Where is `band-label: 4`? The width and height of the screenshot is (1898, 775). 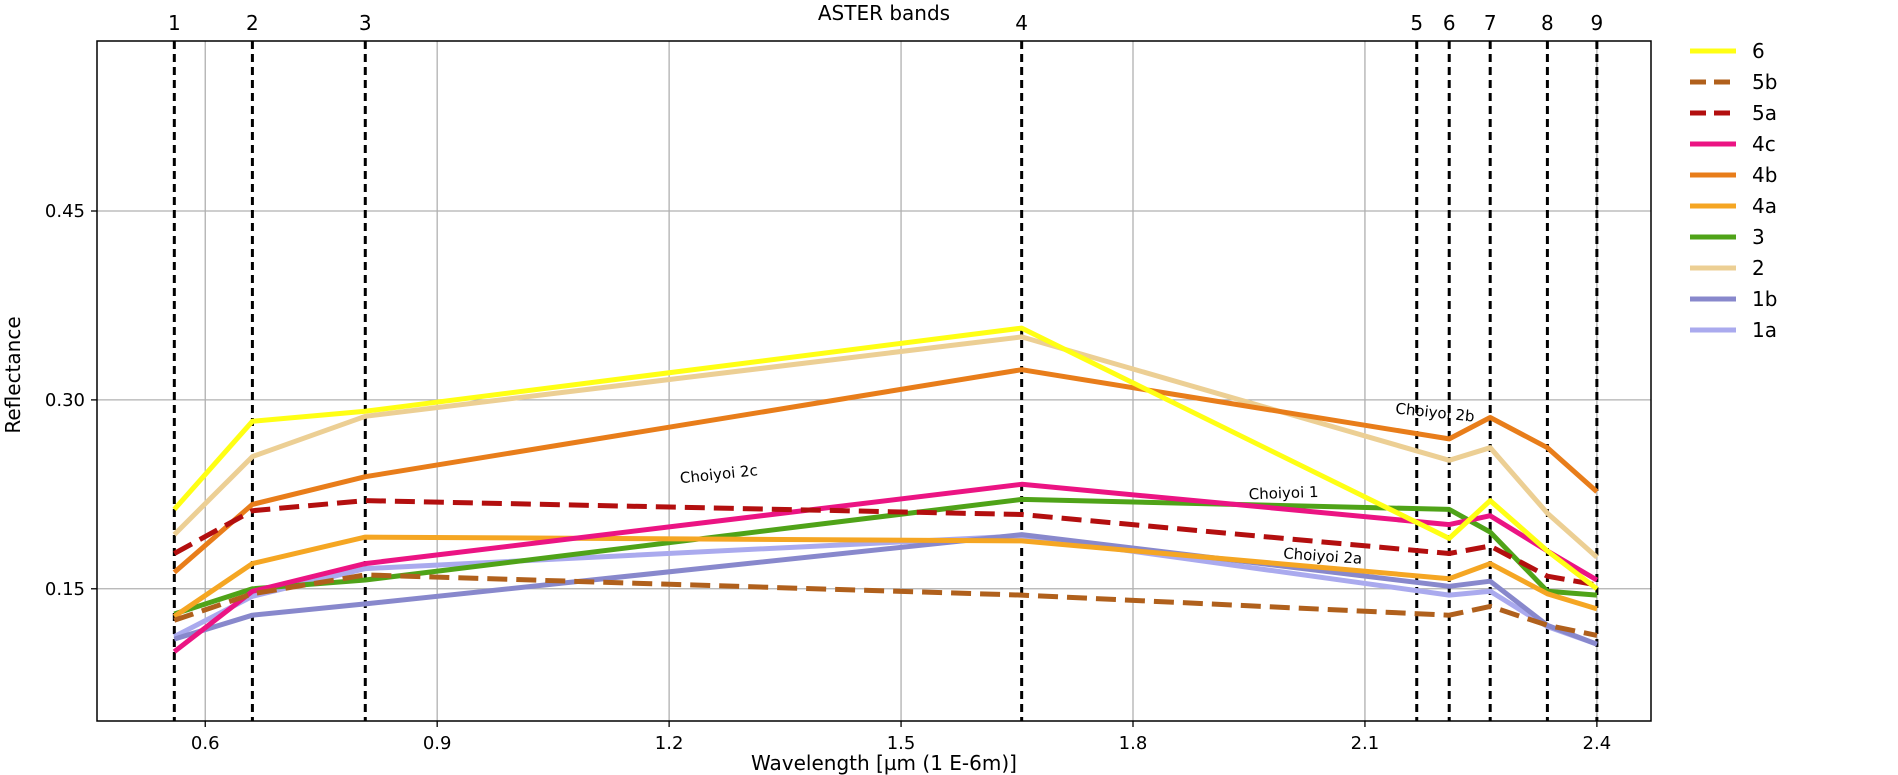
band-label: 4 is located at coordinates (1021, 23).